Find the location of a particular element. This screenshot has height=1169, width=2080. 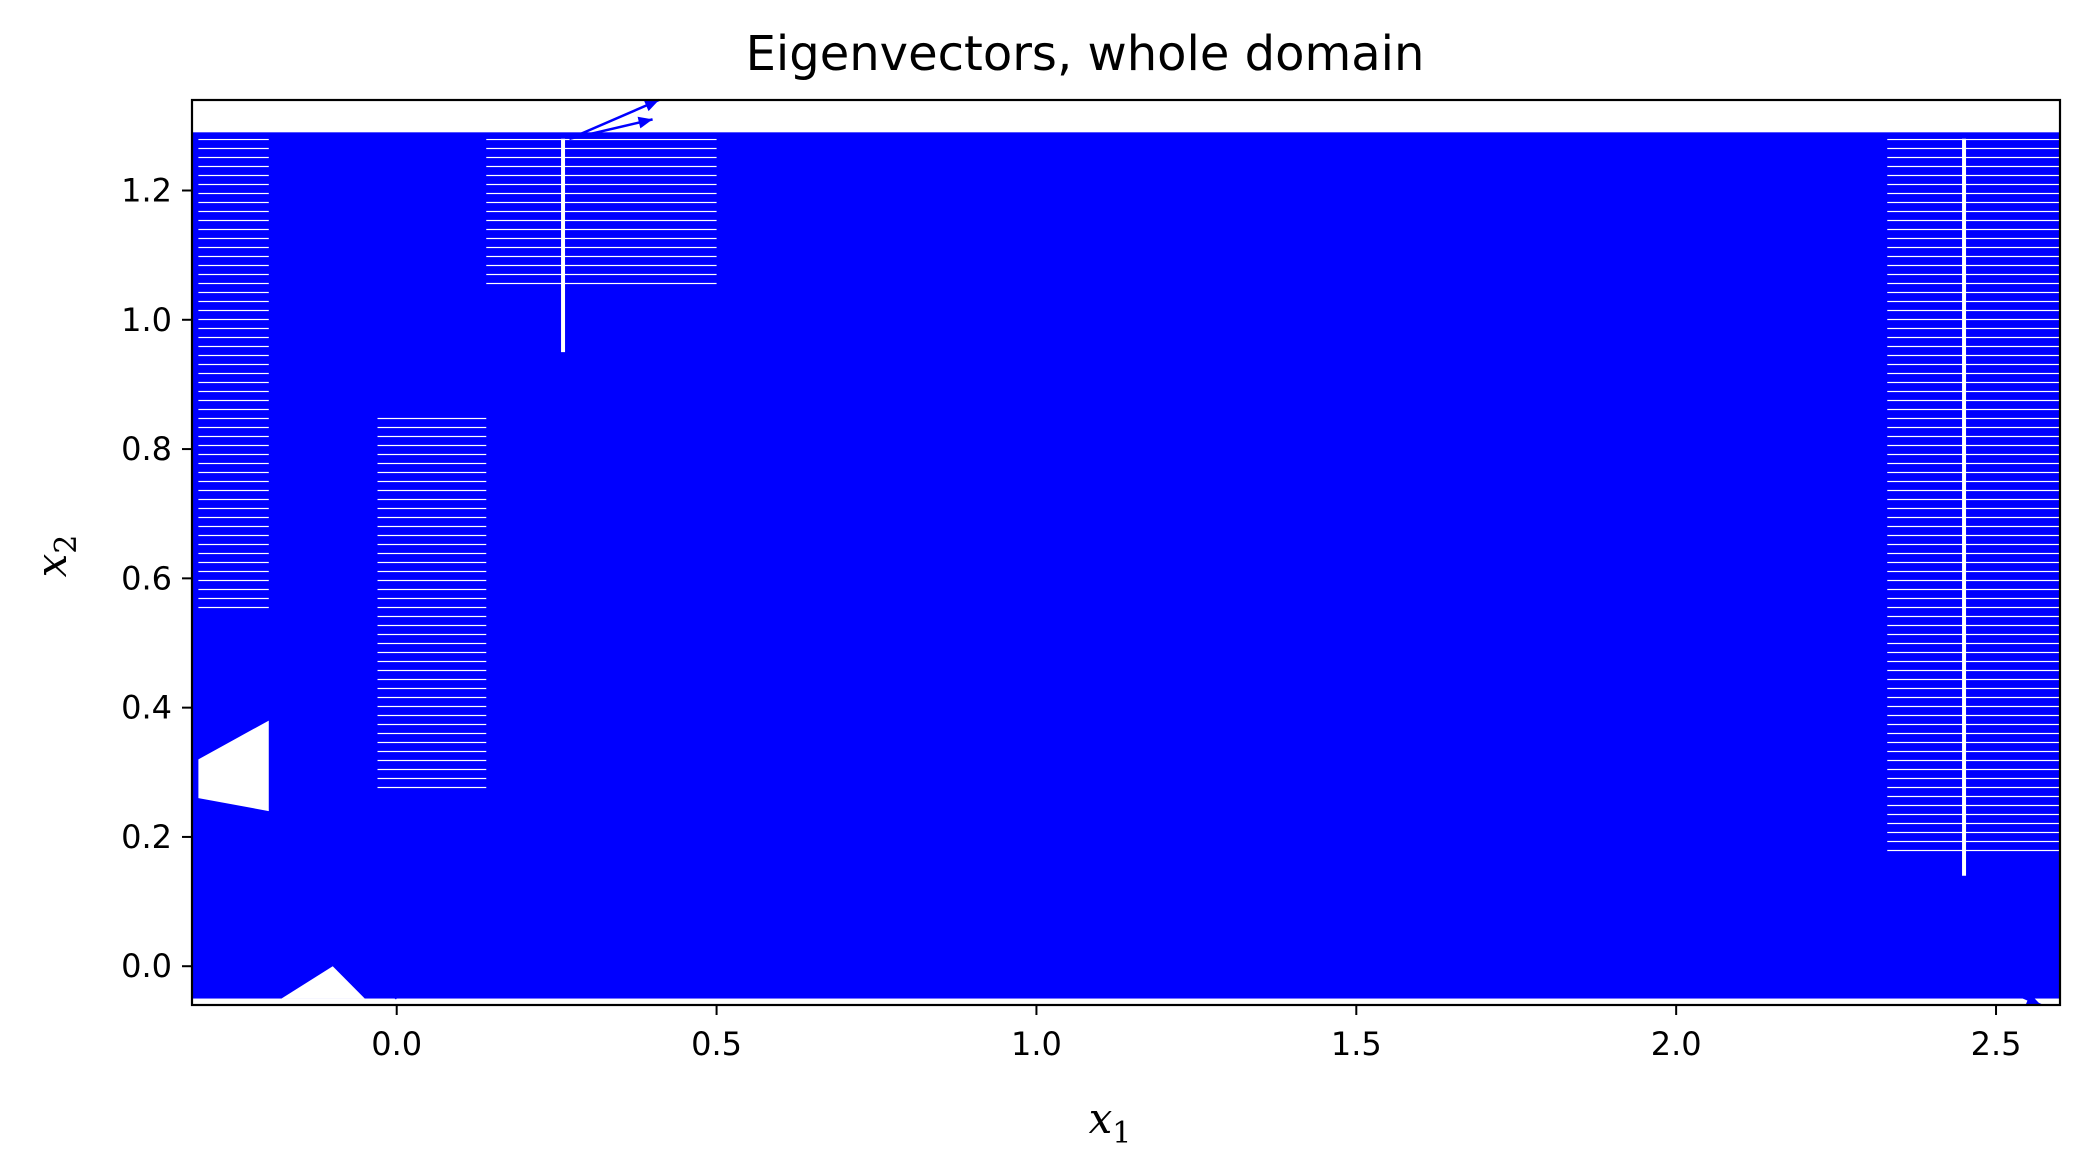

x-axis-label: x1 is located at coordinates (1110, 1122).